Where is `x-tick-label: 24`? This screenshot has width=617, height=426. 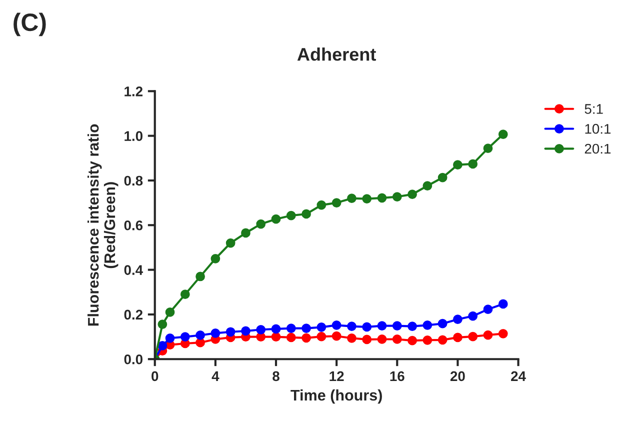 x-tick-label: 24 is located at coordinates (518, 376).